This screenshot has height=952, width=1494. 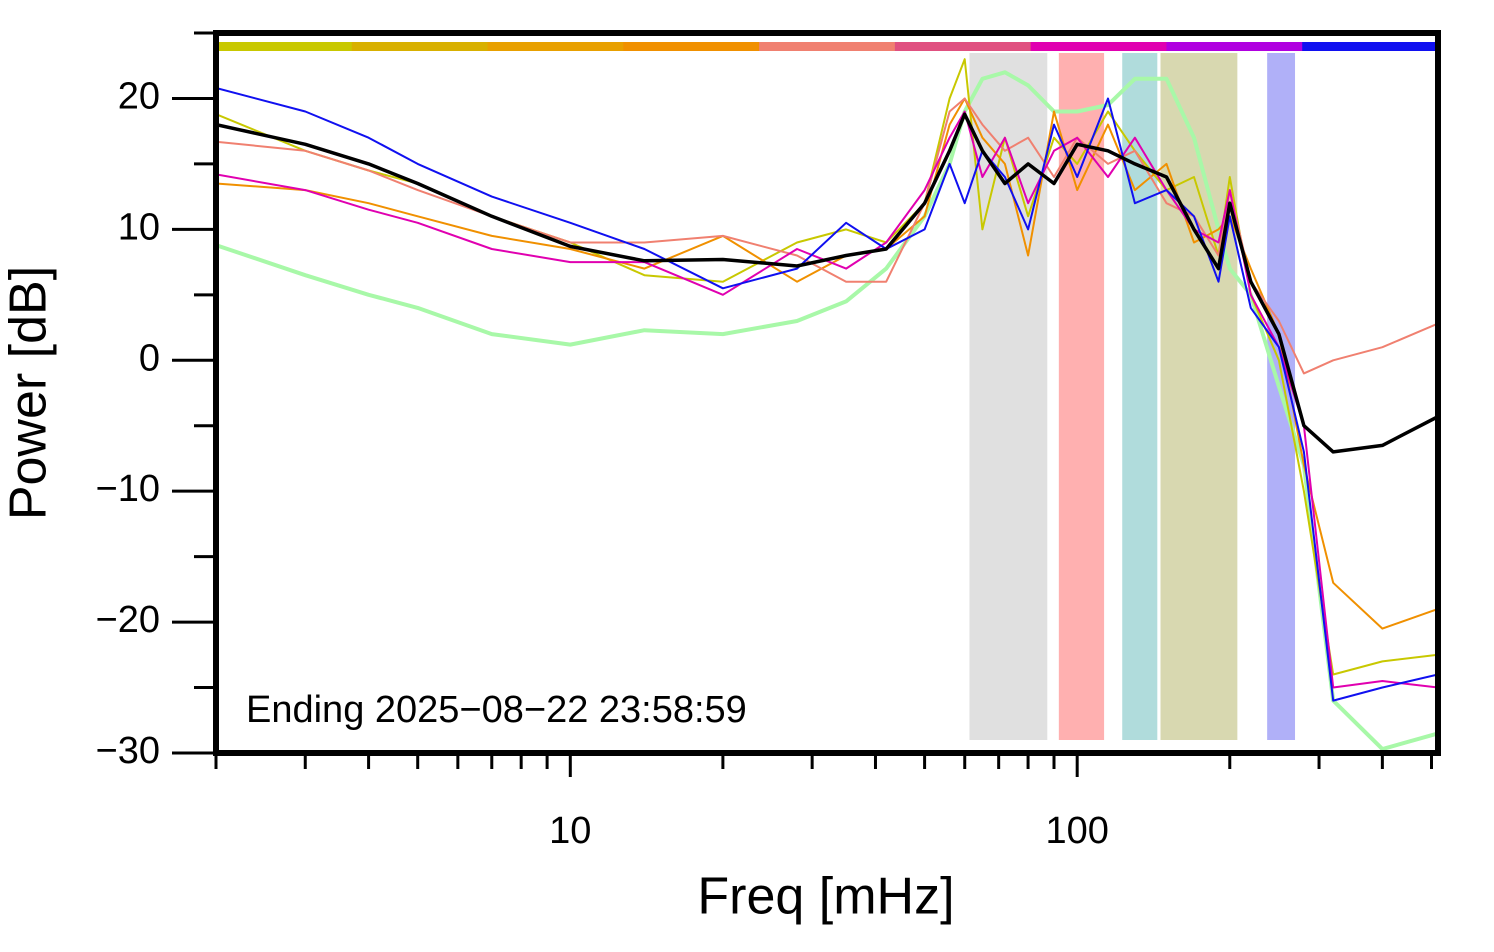 What do you see at coordinates (29, 393) in the screenshot?
I see `y-axis-label: Power [dB]` at bounding box center [29, 393].